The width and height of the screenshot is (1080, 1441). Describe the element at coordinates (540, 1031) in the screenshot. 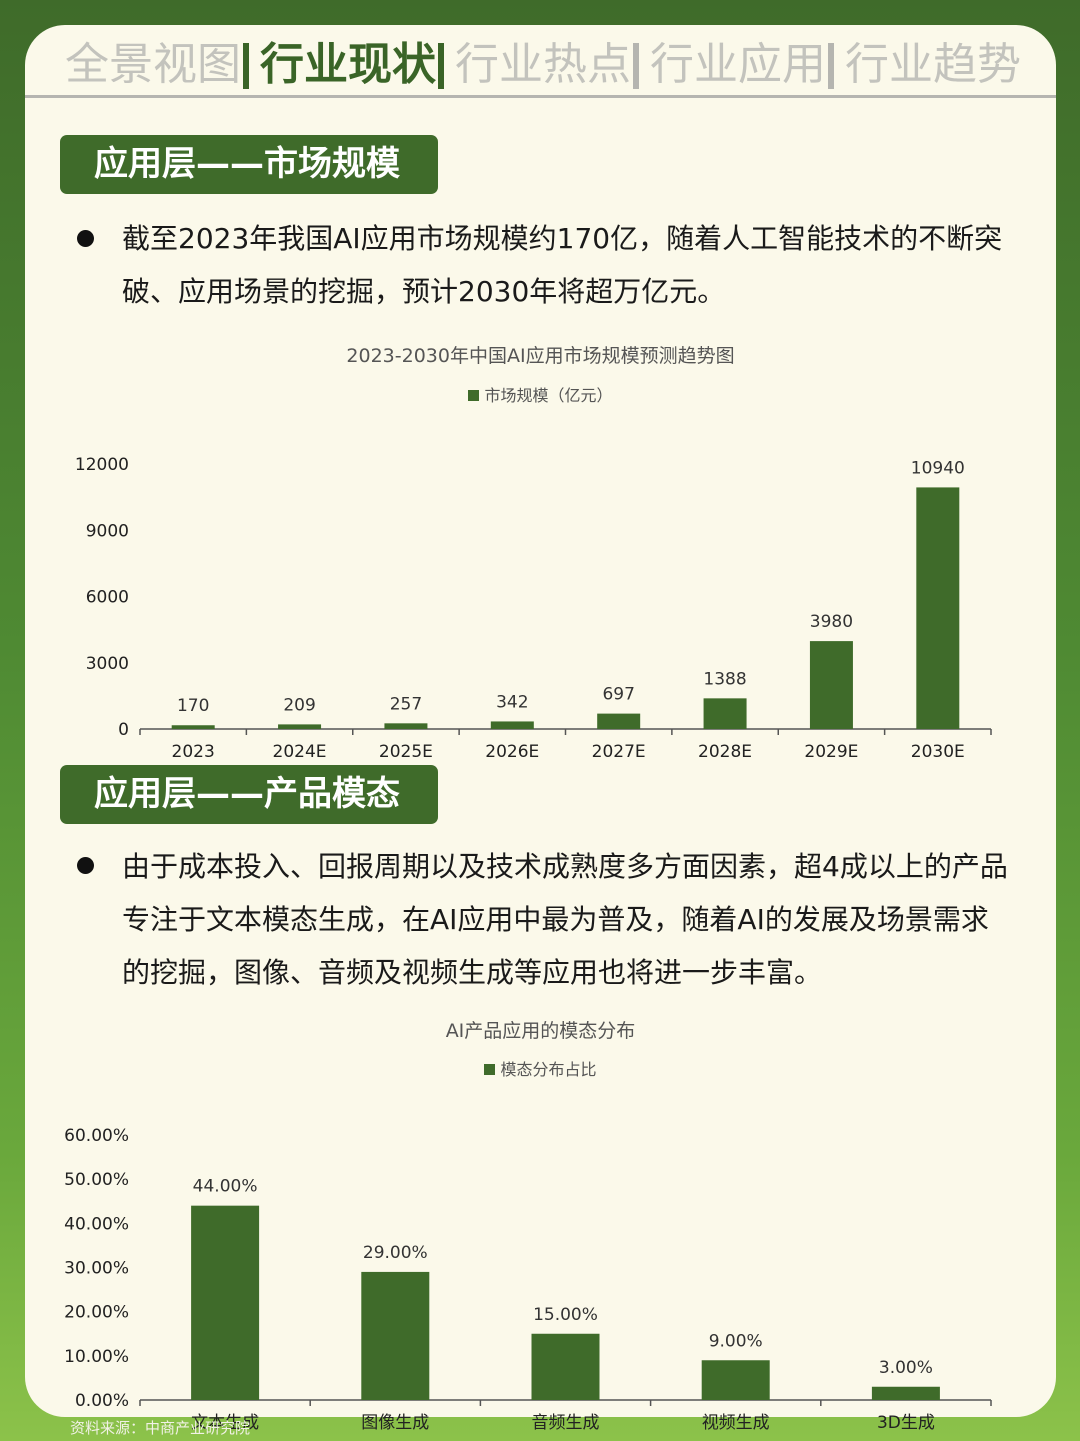

I see `chart2-title: AI产品应用的模态分布` at that location.